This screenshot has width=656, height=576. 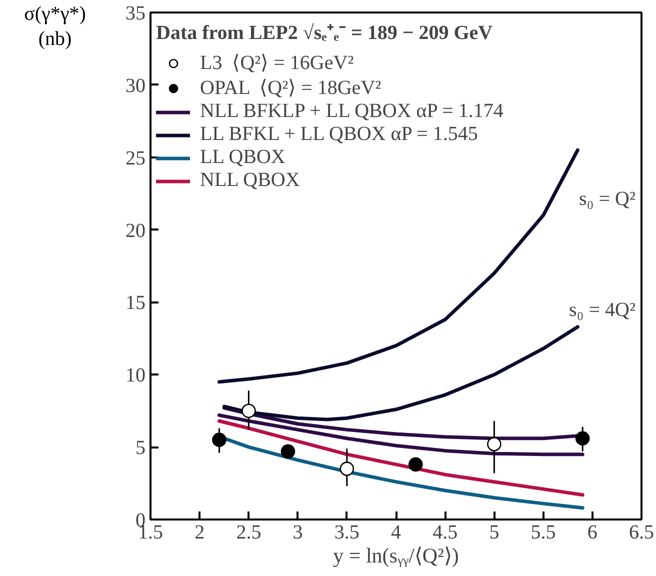 What do you see at coordinates (243, 157) in the screenshot?
I see `legend-label: LL QBOX` at bounding box center [243, 157].